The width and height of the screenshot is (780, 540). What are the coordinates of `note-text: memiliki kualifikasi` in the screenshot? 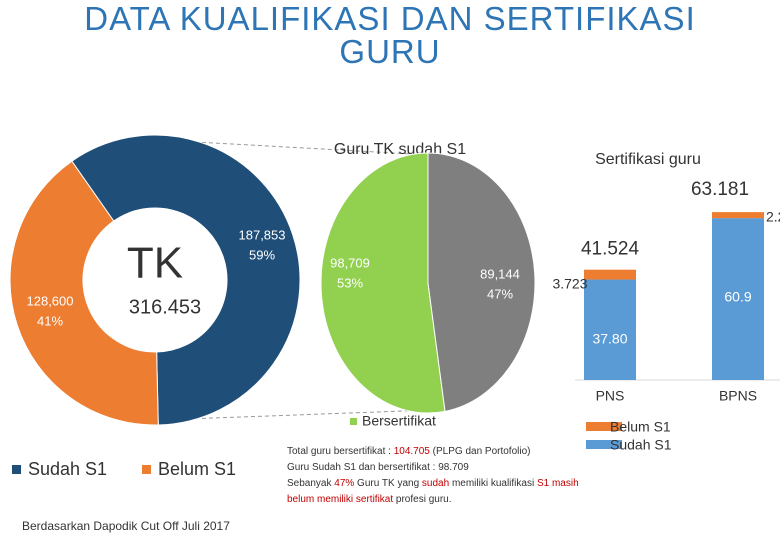 It's located at (493, 483).